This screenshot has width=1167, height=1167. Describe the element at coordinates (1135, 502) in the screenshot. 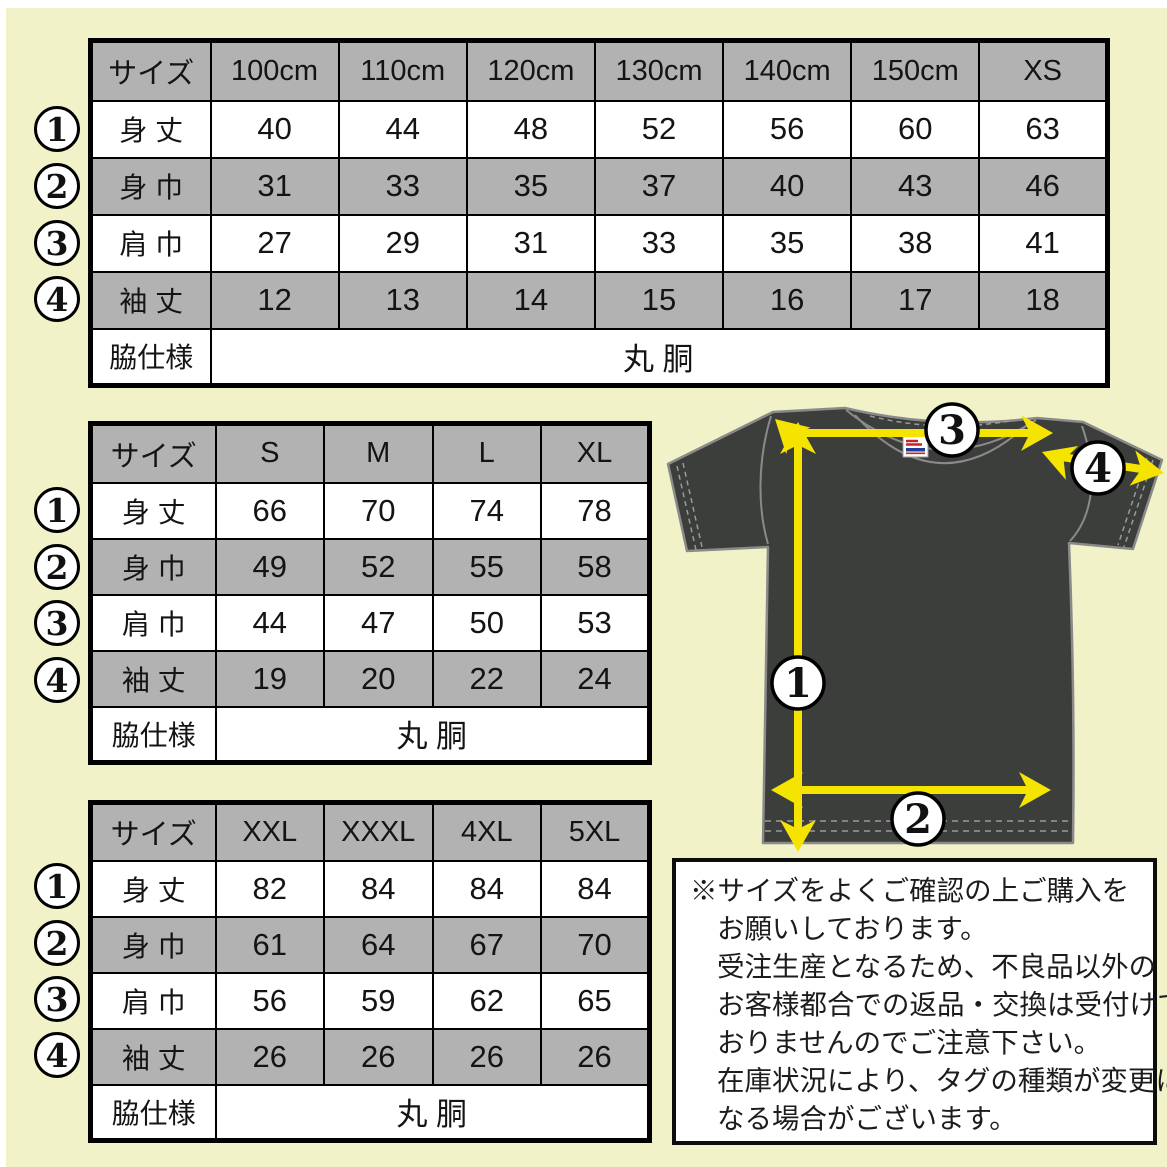

I see `sleeve-stitch-right` at that location.